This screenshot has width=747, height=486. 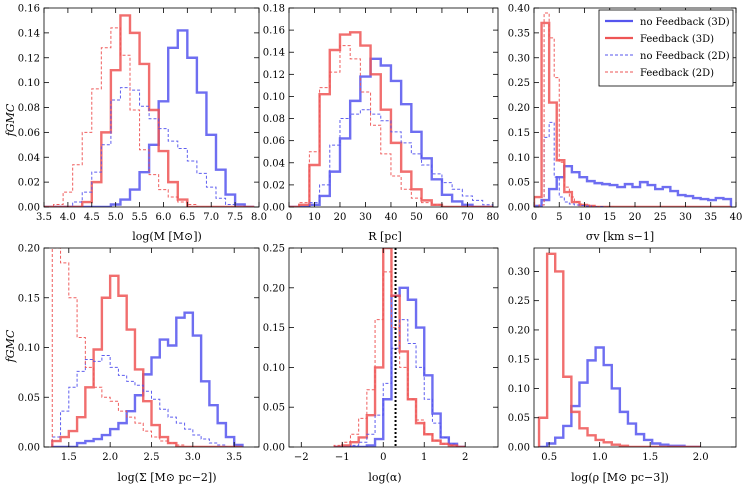 What do you see at coordinates (314, 217) in the screenshot?
I see `panel-2-xtick-label: 10` at bounding box center [314, 217].